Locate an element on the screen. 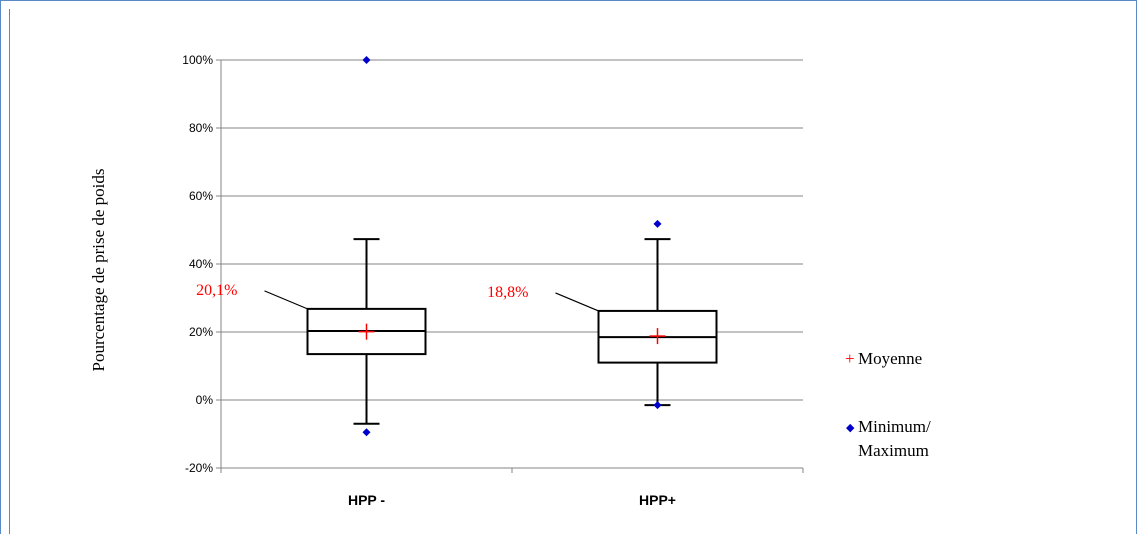 This screenshot has width=1137, height=534. x-axis-categories: HPP - HPP+ is located at coordinates (512, 500).